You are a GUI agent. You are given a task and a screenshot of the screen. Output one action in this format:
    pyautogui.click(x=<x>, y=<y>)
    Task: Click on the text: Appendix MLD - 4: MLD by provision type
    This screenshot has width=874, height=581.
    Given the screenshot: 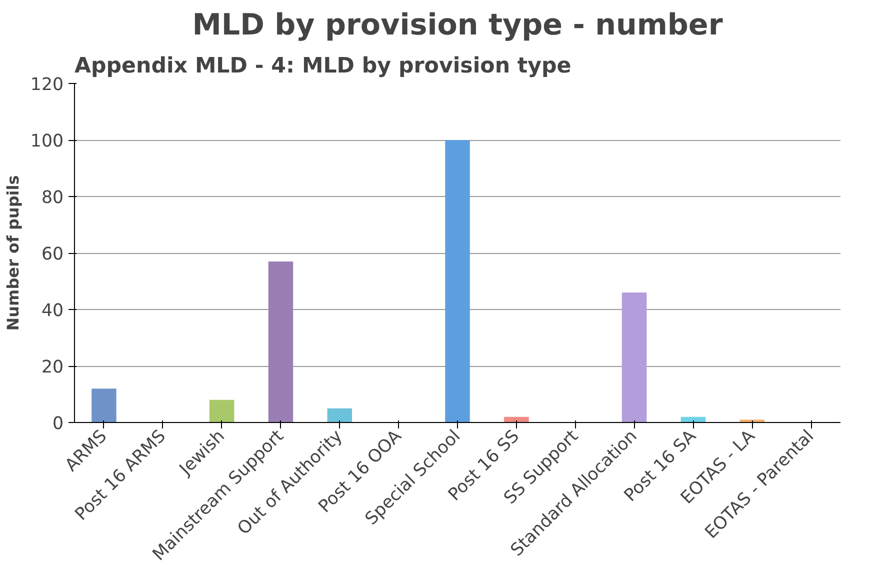 What is the action you would take?
    pyautogui.click(x=323, y=66)
    